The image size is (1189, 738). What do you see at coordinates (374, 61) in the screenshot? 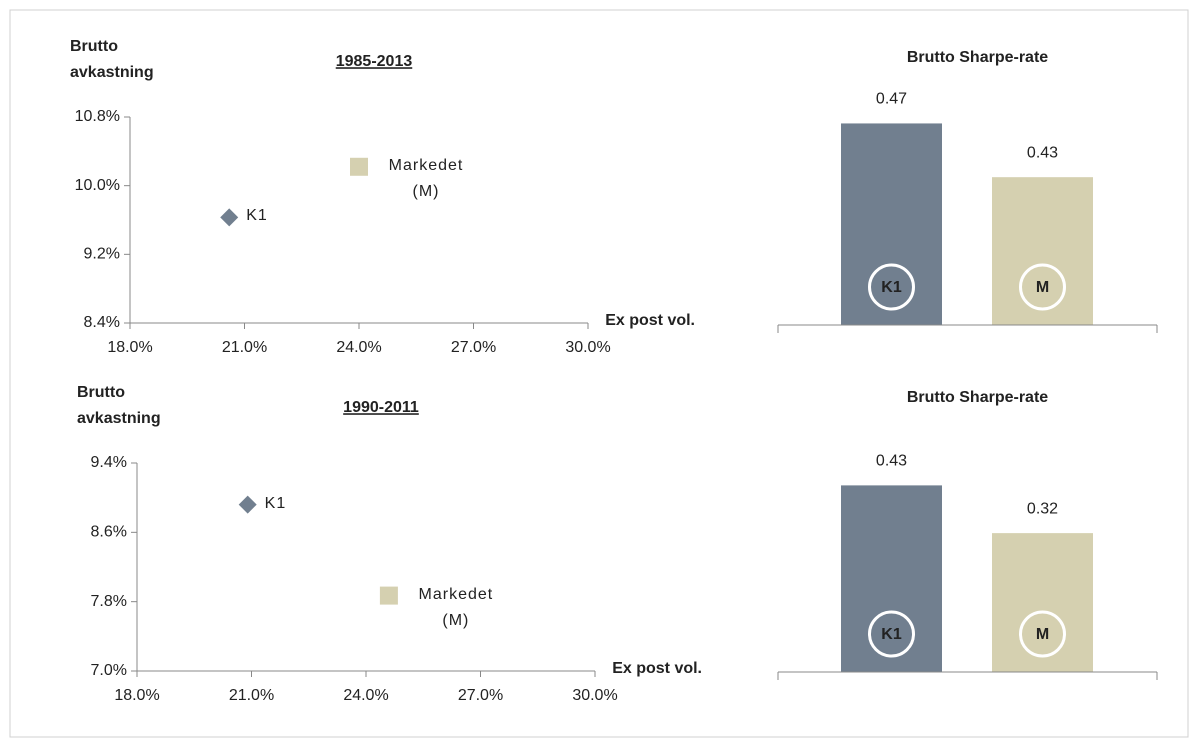
I see `chart-title: 1985-2013` at bounding box center [374, 61].